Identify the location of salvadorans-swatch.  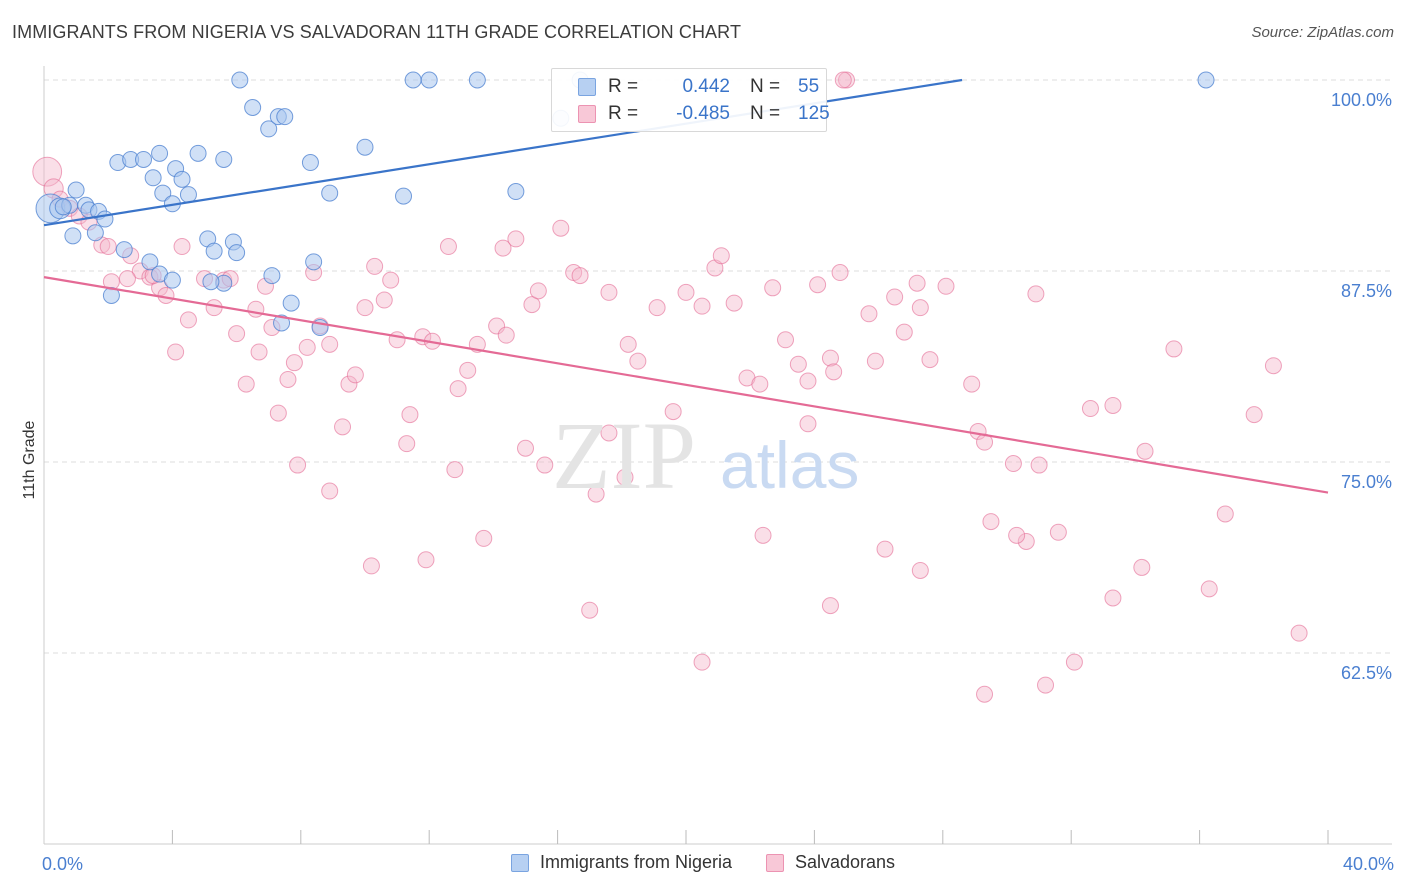
(587, 114).